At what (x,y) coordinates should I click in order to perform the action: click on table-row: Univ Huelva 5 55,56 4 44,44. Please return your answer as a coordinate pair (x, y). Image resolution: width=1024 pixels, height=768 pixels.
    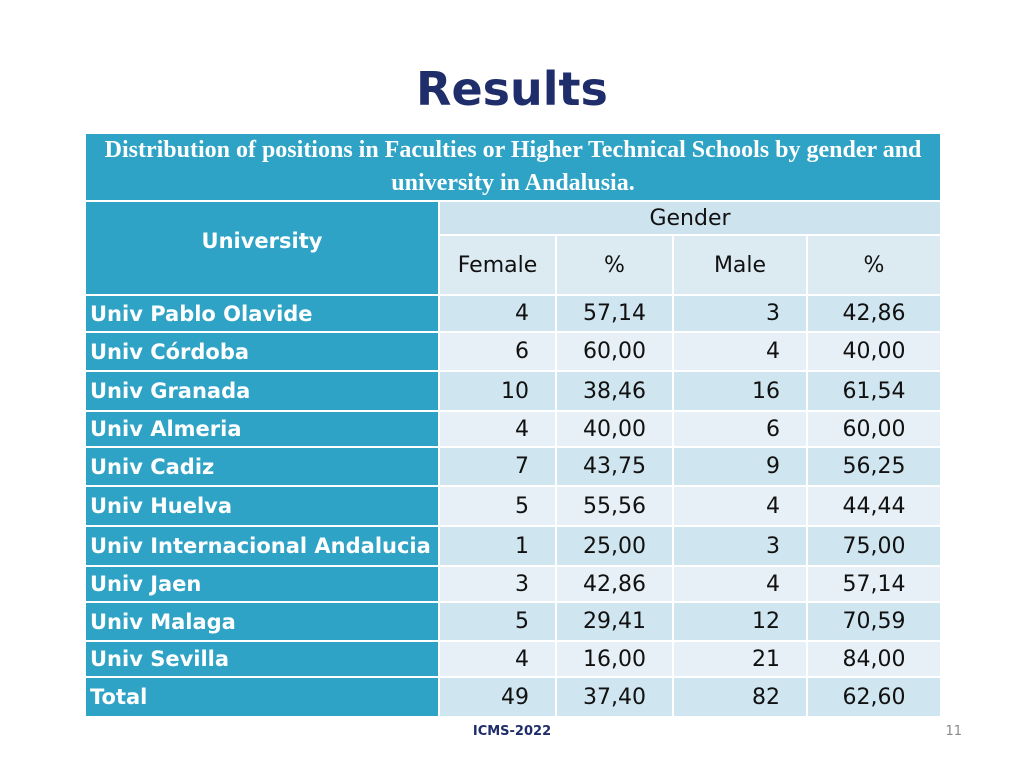
    Looking at the image, I should click on (513, 506).